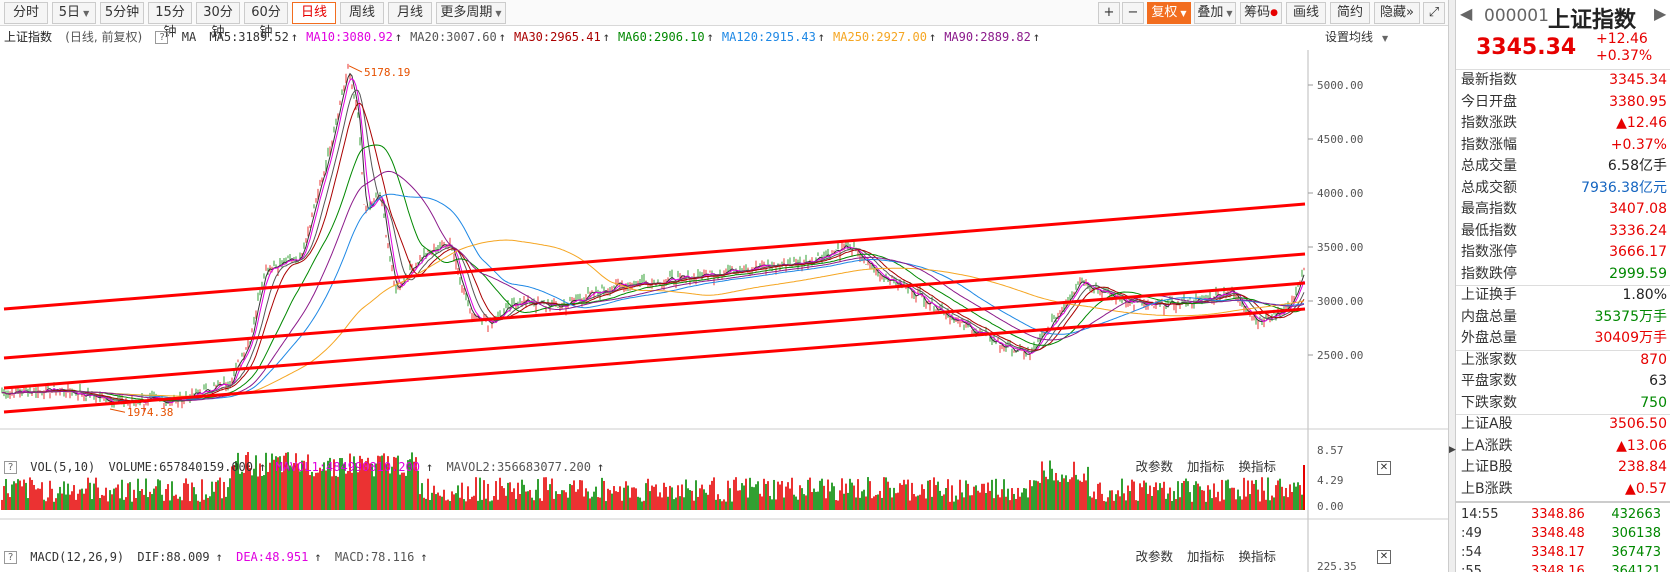  I want to click on vol-add-indicator-link: 加指标, so click(1205, 466).